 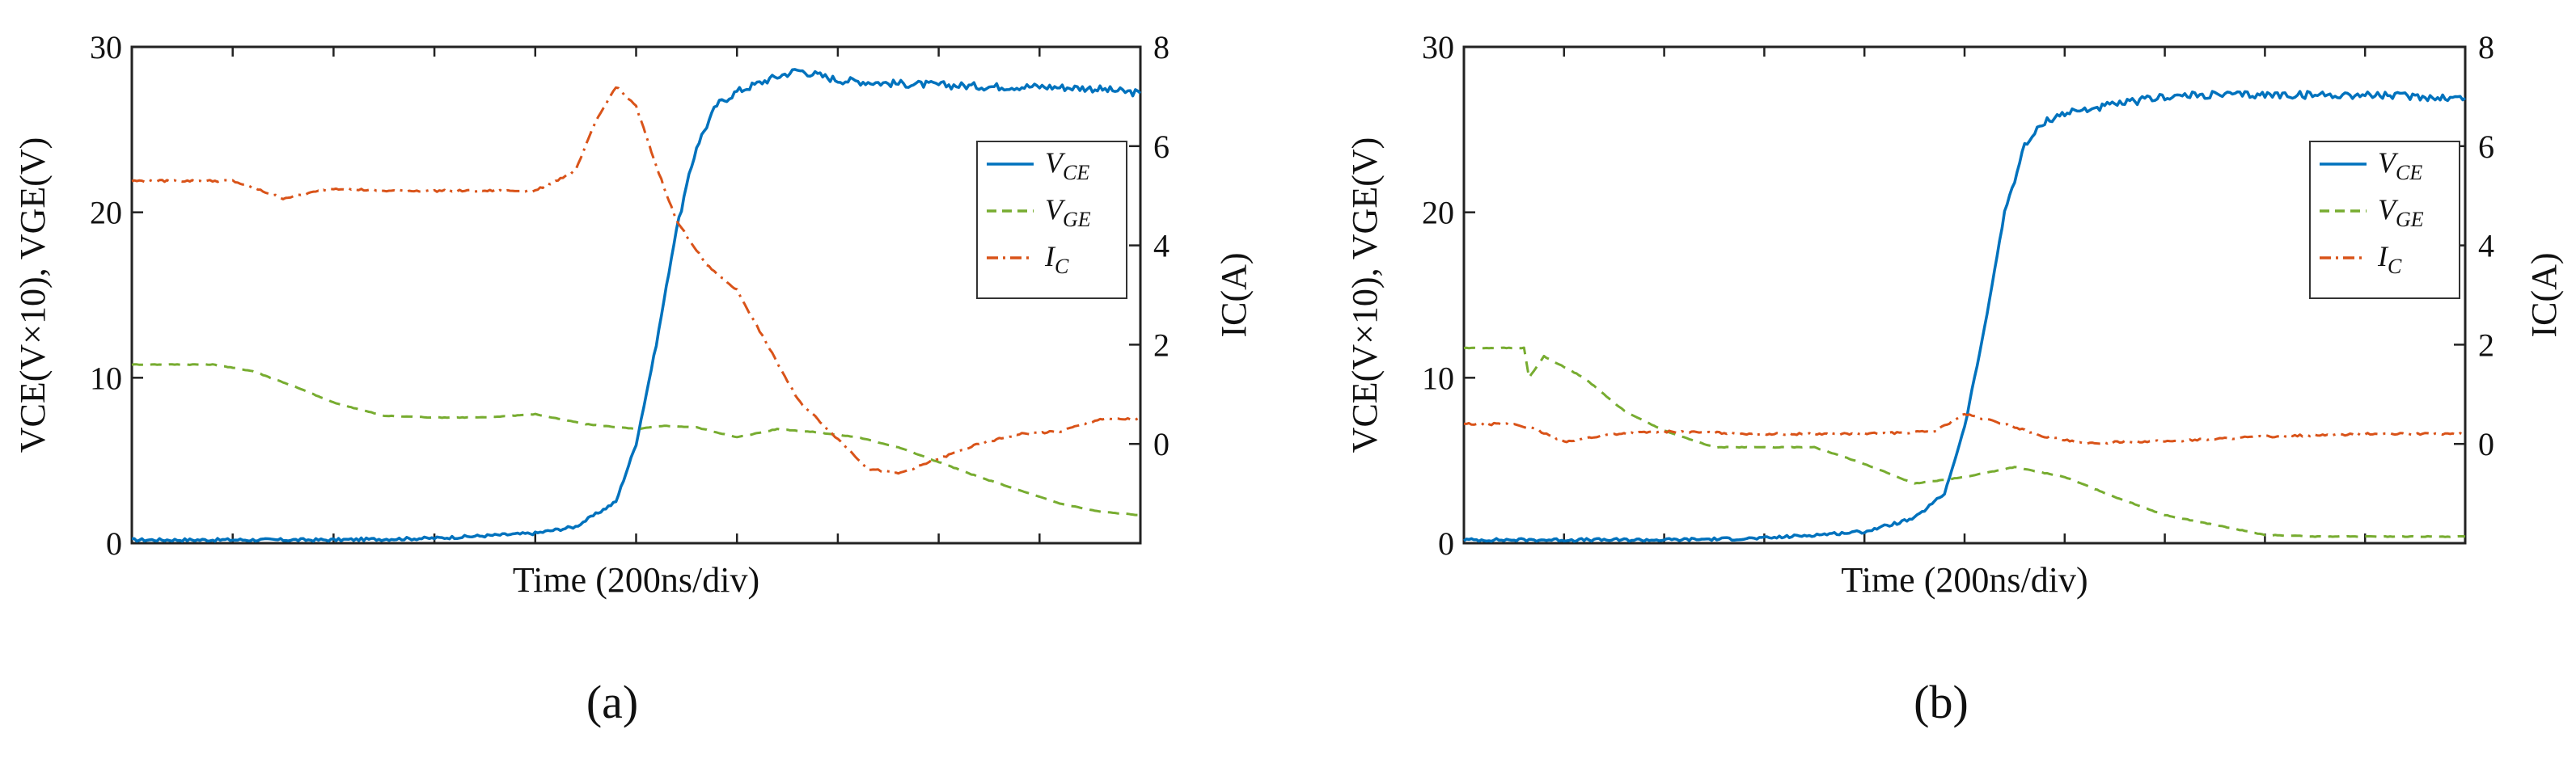 I want to click on panel-label: (b), so click(x=1941, y=702).